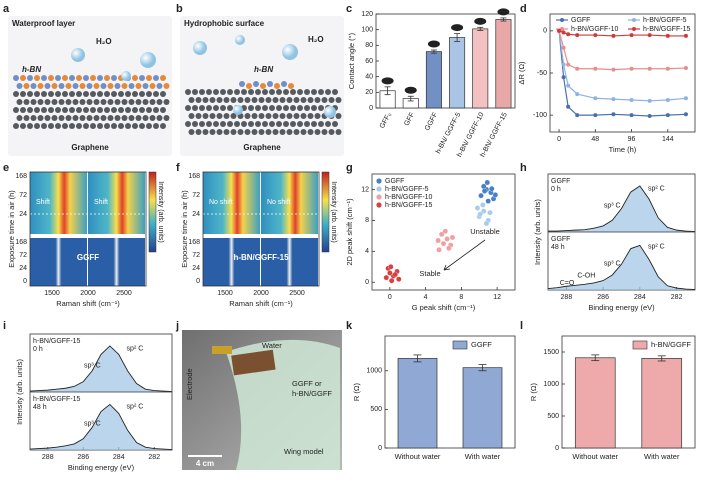  What do you see at coordinates (365, 189) in the screenshot?
I see `y-tick-label: 12` at bounding box center [365, 189].